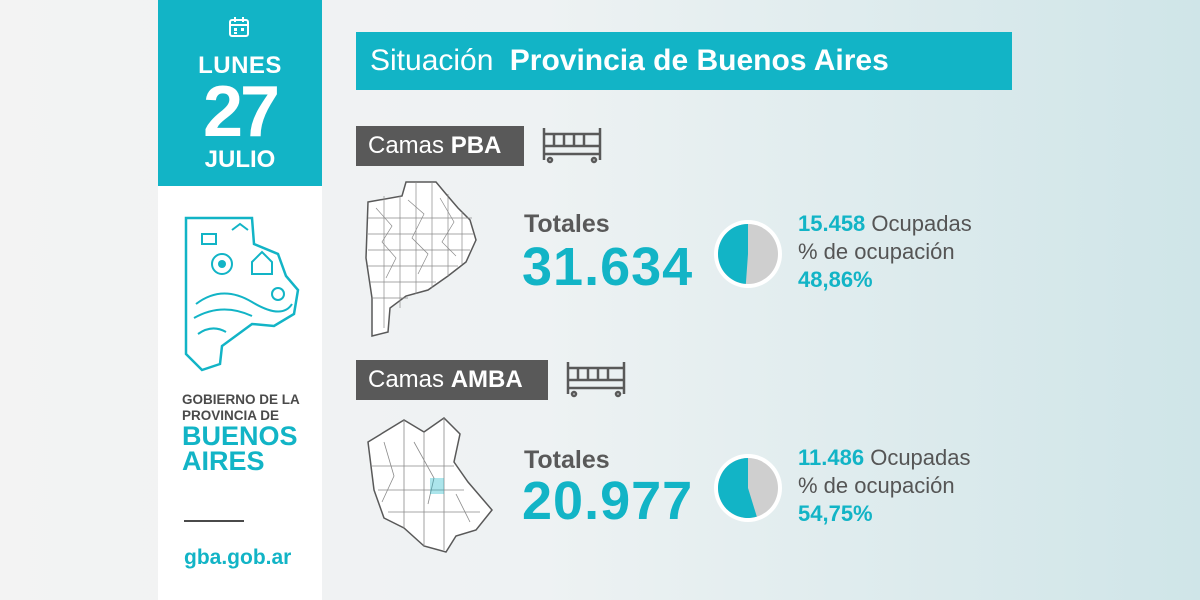 The image size is (1200, 600). I want to click on pba-map-icon, so click(421, 259).